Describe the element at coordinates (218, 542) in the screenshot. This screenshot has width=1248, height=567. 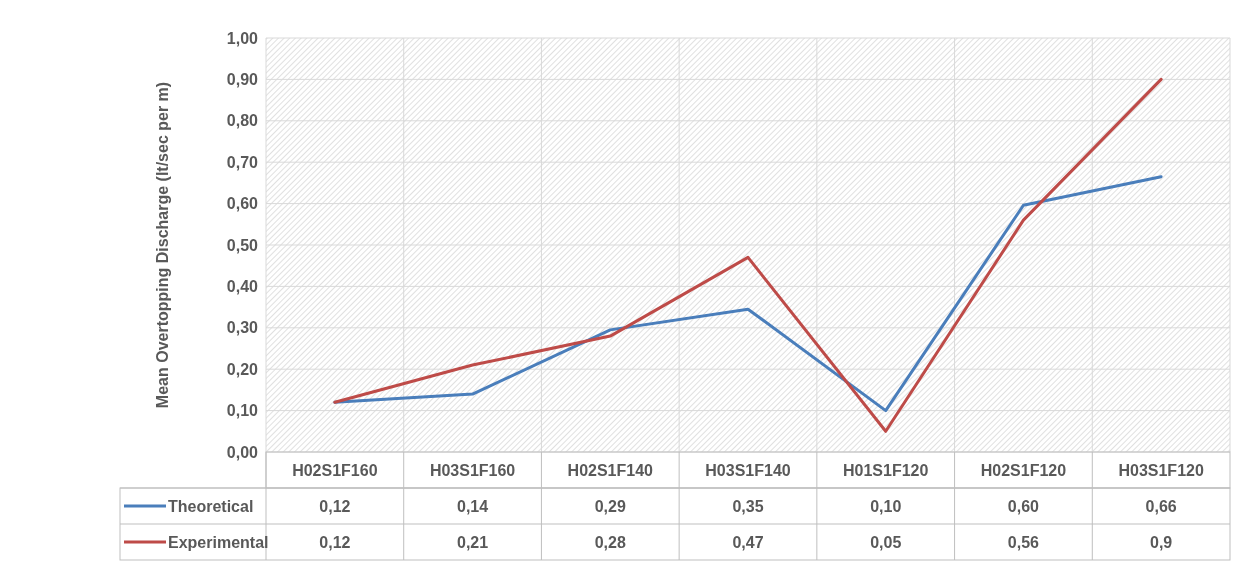
I see `legend-label: Experimental` at that location.